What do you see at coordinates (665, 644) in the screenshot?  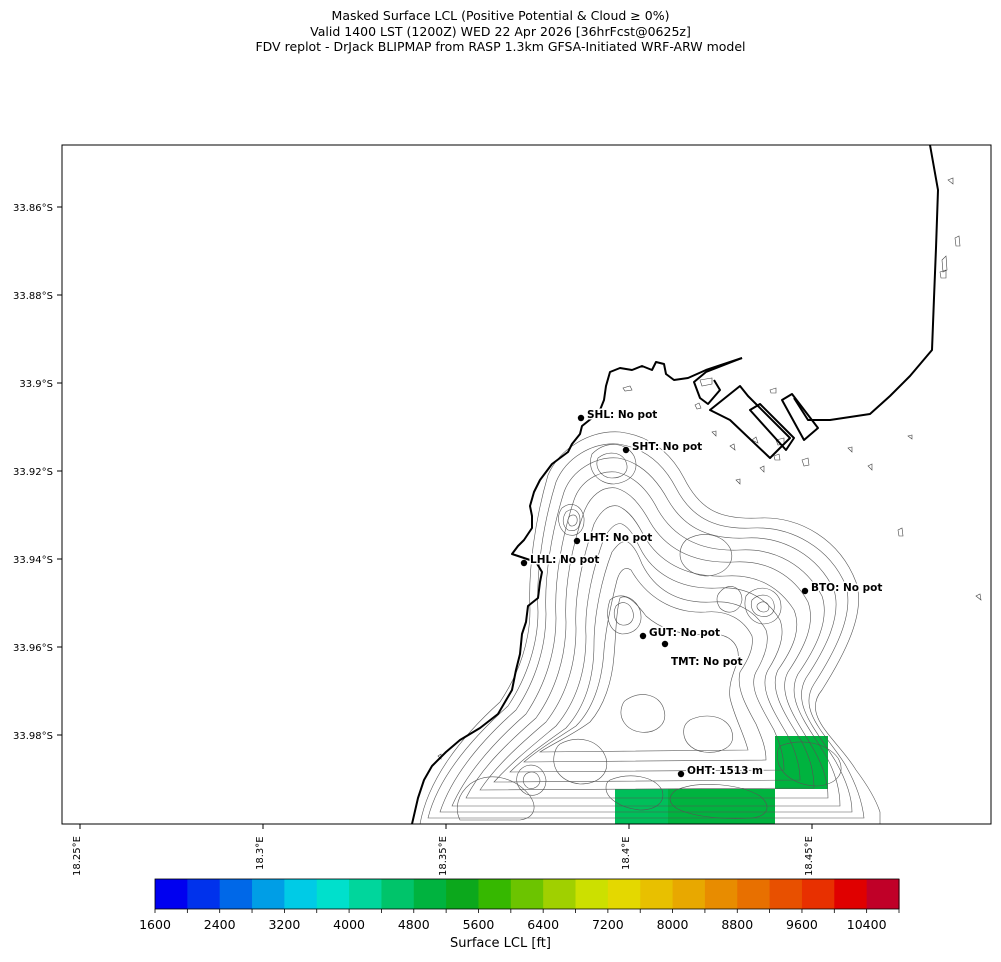 I see `station-marker-tmt` at bounding box center [665, 644].